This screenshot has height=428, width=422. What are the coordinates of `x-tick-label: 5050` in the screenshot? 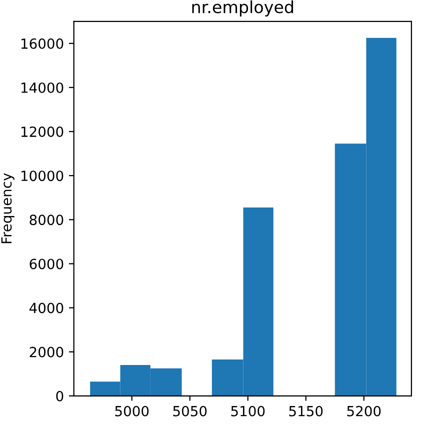 It's located at (190, 411).